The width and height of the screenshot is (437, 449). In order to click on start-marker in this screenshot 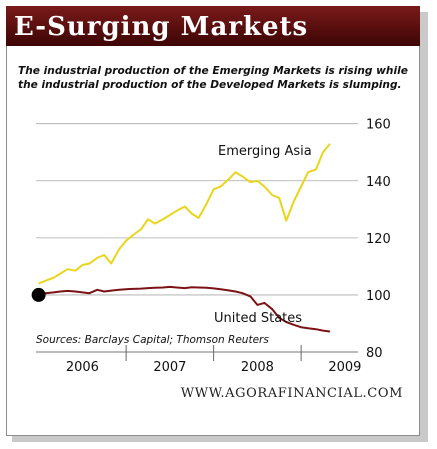, I will do `click(38, 294)`.